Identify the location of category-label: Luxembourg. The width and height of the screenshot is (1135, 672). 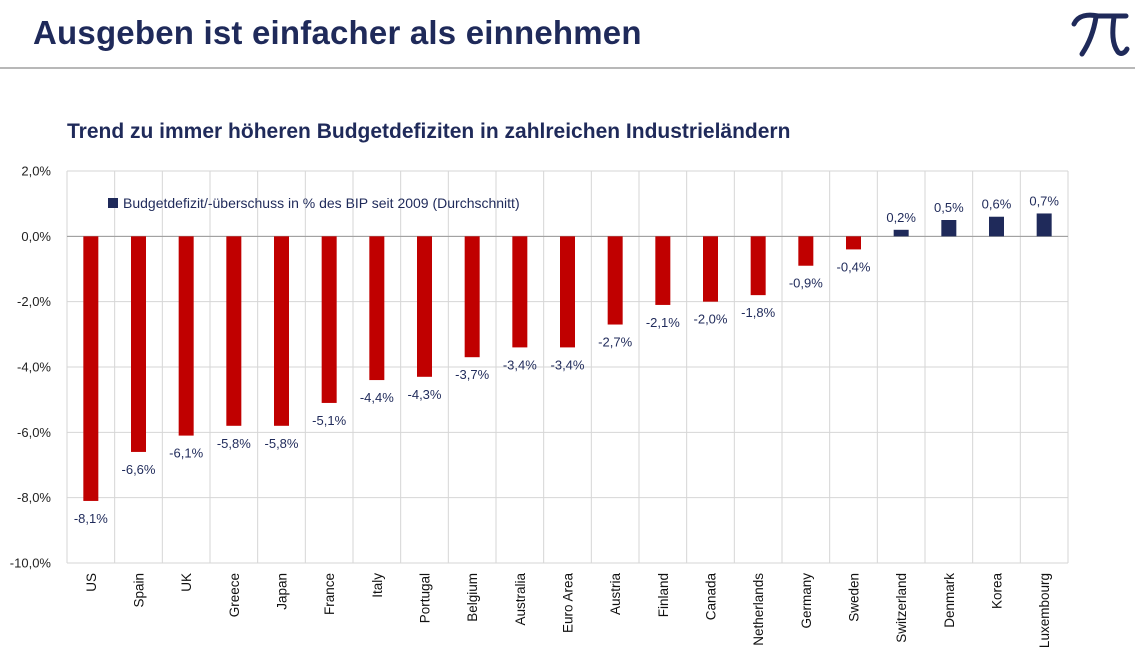
(1044, 610).